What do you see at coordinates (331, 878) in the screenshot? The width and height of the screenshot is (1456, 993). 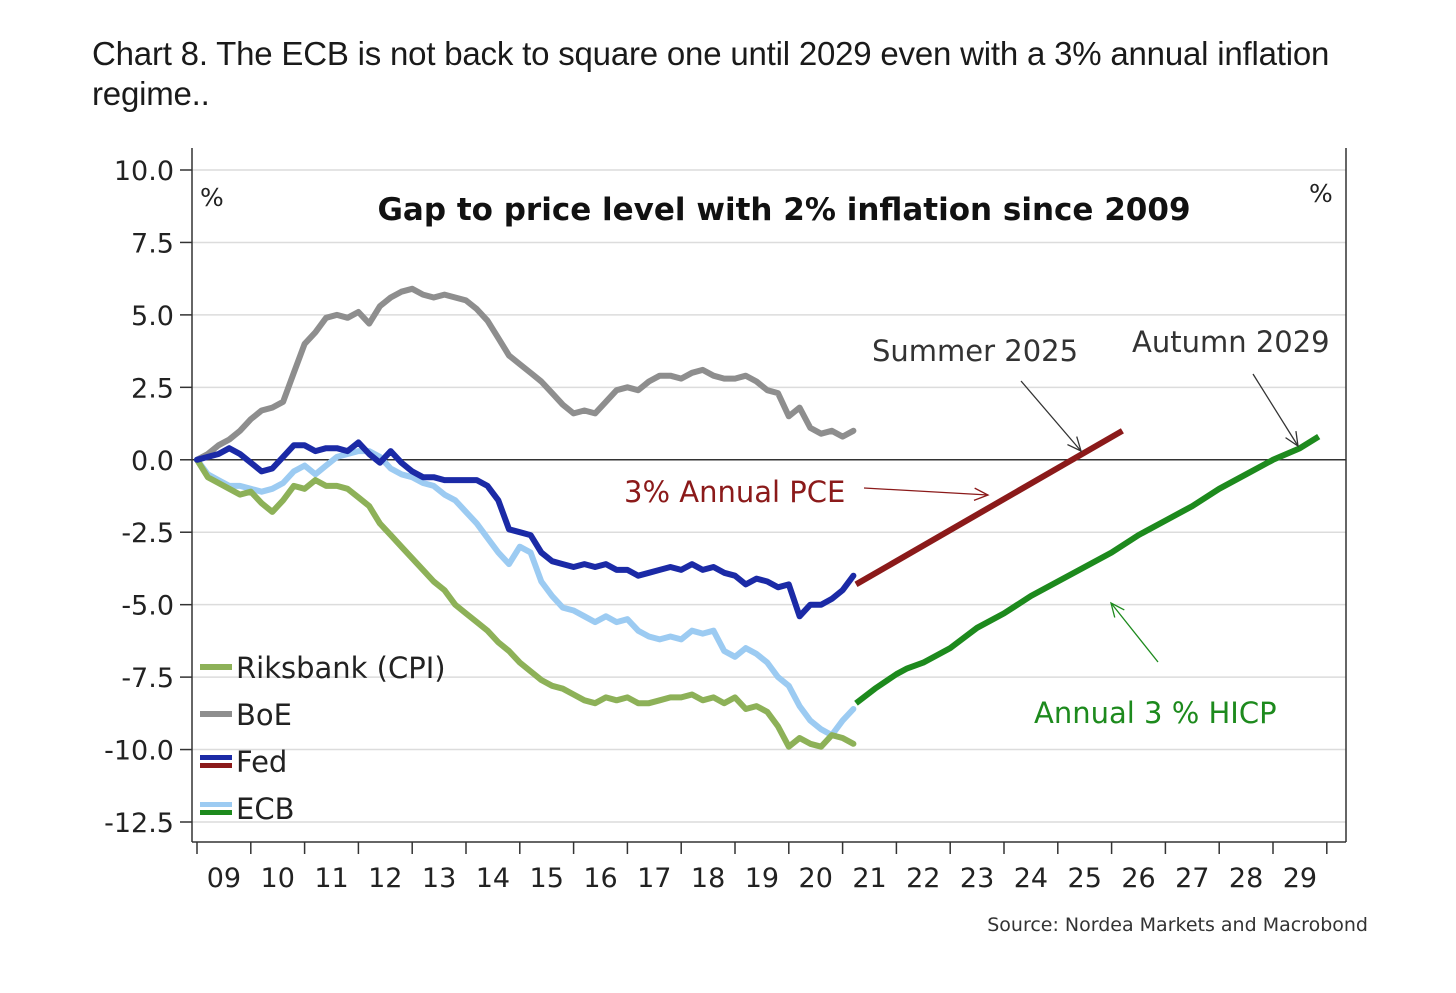 I see `x-tick-label: 11` at bounding box center [331, 878].